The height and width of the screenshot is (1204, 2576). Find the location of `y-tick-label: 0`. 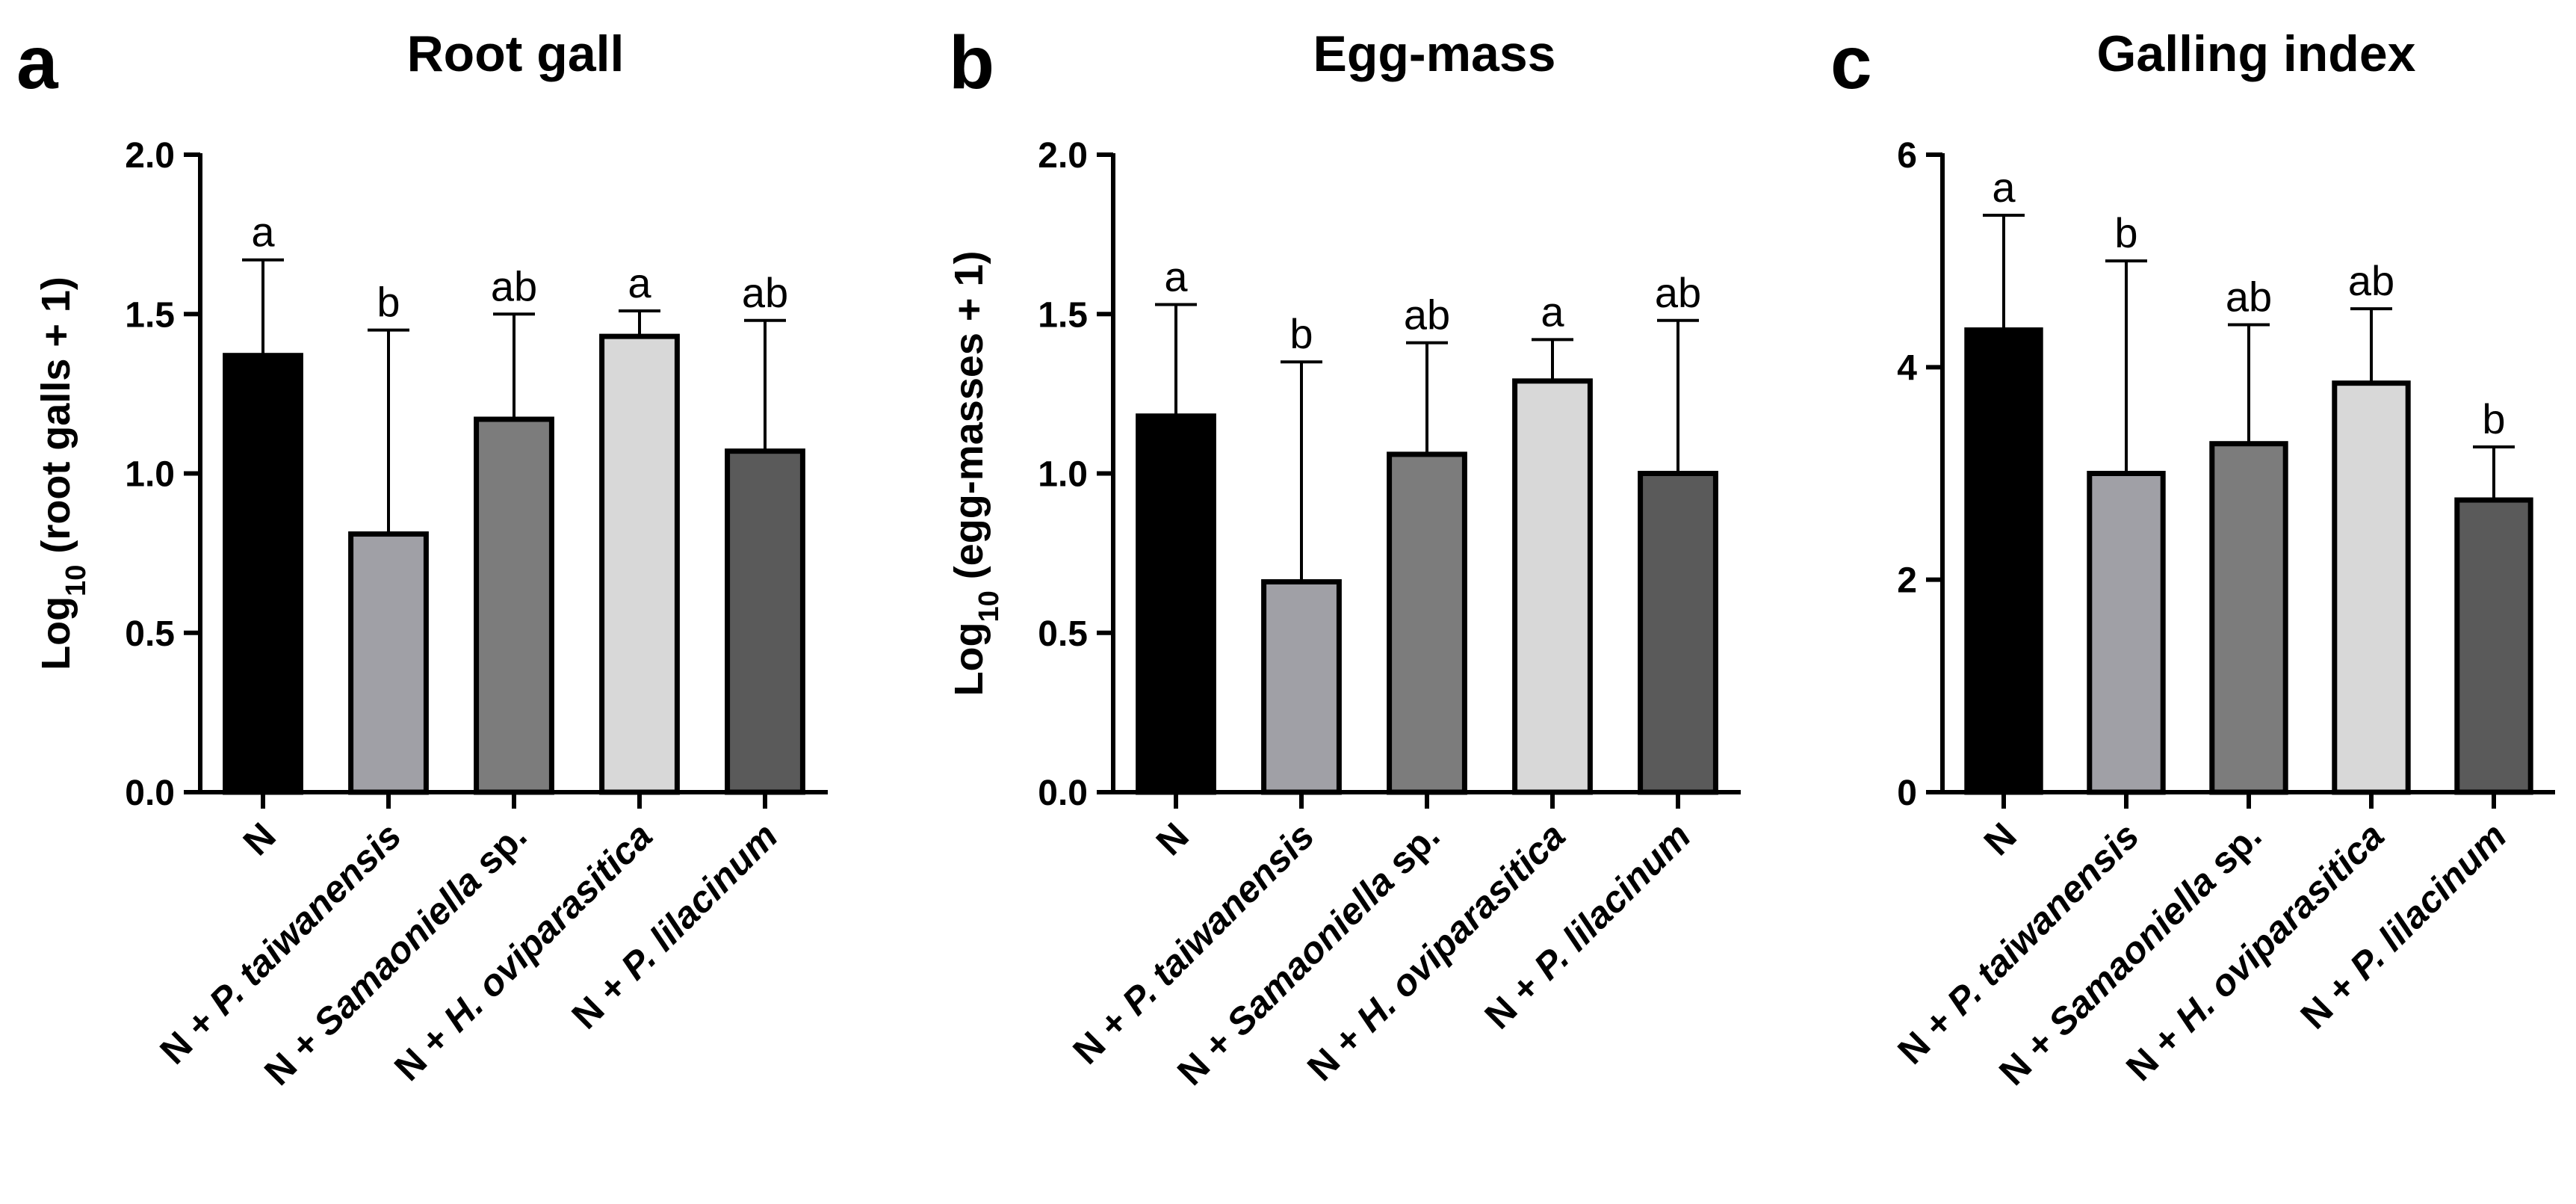

y-tick-label: 0 is located at coordinates (1907, 793).